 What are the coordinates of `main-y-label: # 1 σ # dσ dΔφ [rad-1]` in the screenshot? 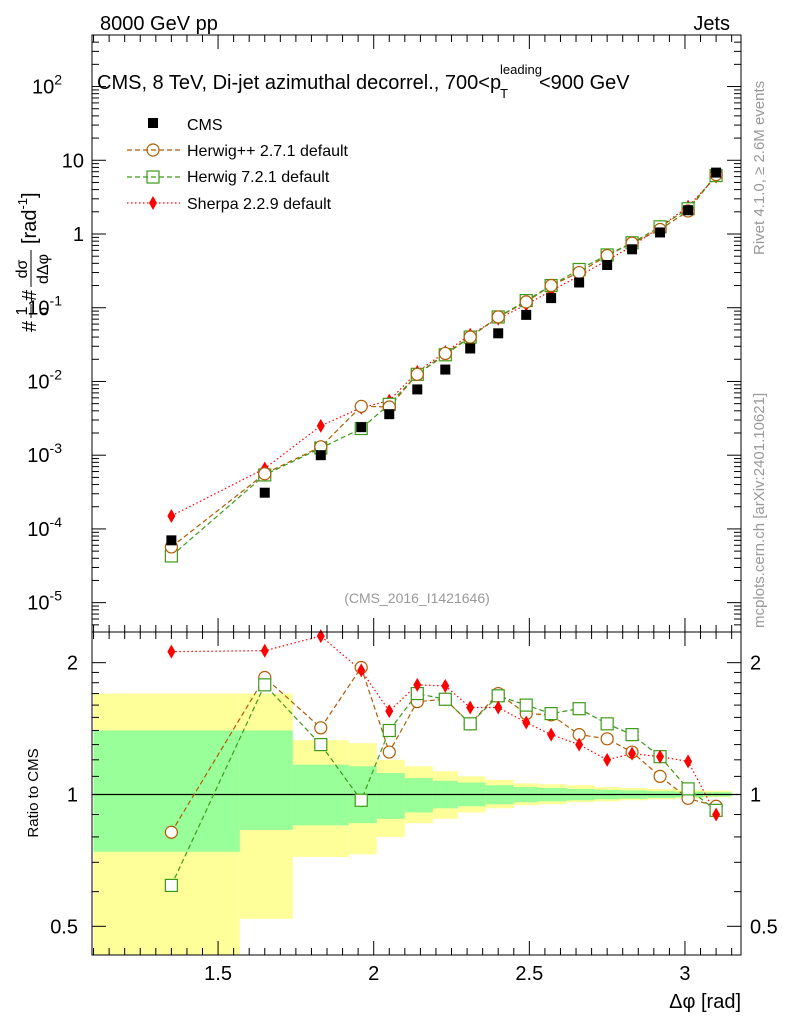 It's located at (33, 262).